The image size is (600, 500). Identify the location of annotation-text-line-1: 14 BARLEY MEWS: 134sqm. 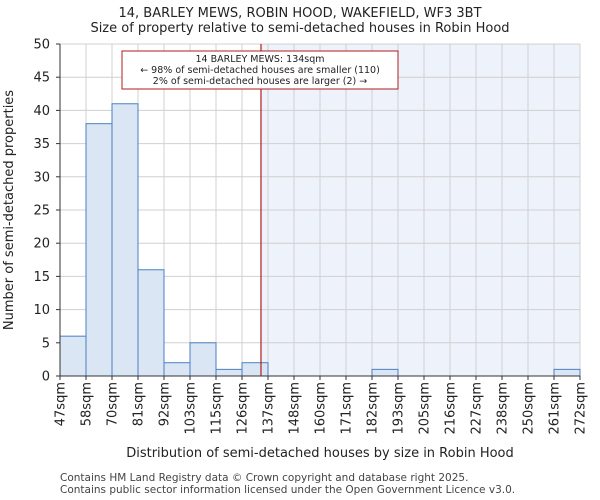
(259, 59).